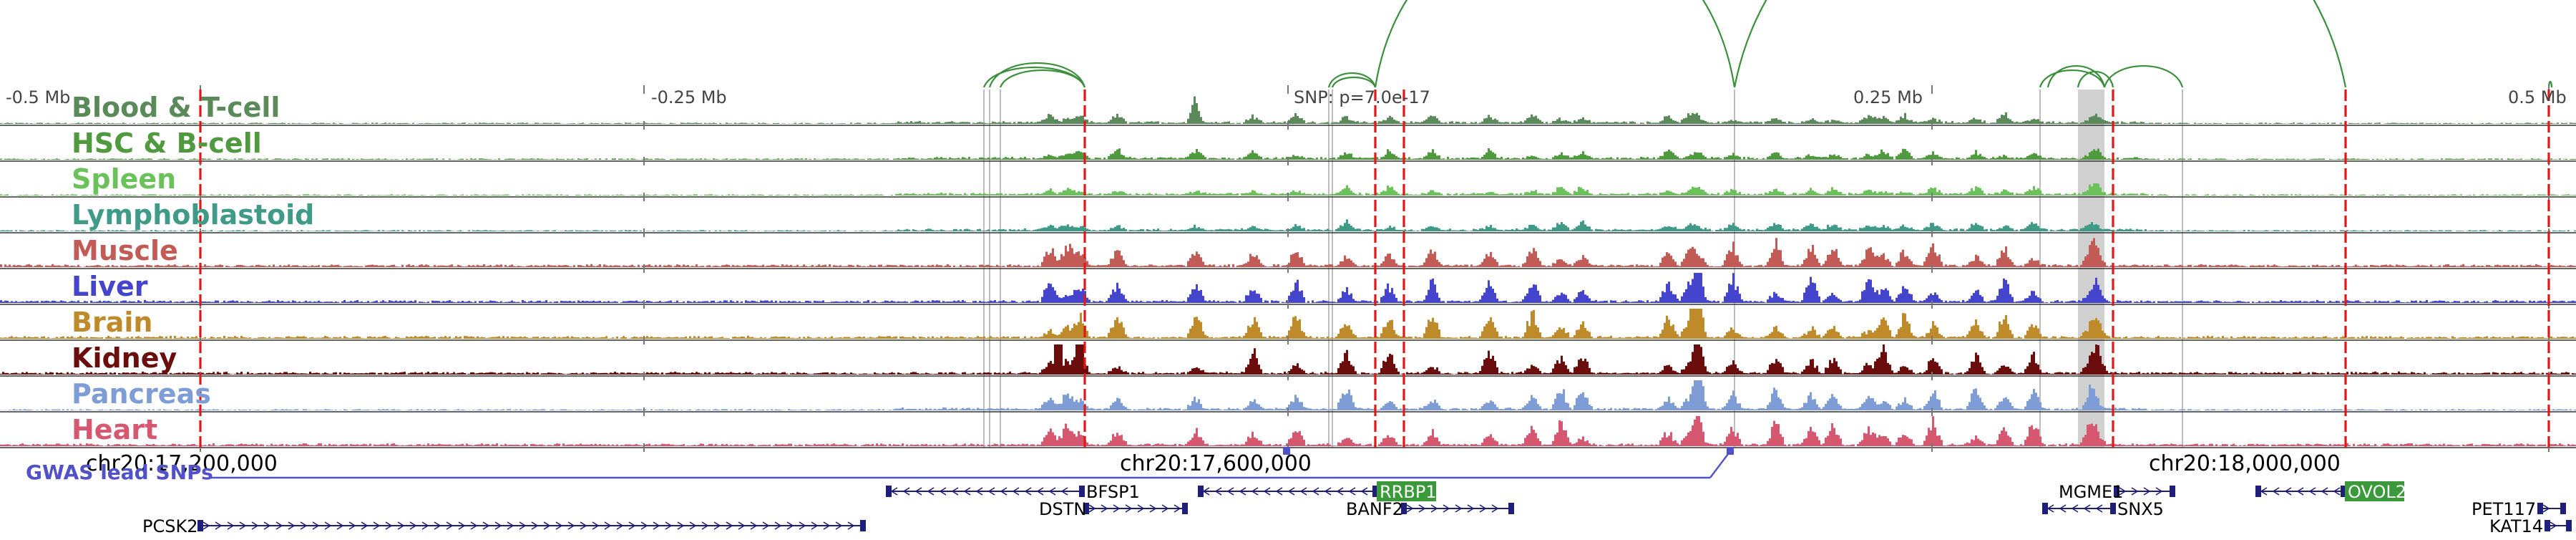 The width and height of the screenshot is (2576, 540). I want to click on gene-ovol2: OVOL2, so click(2330, 491).